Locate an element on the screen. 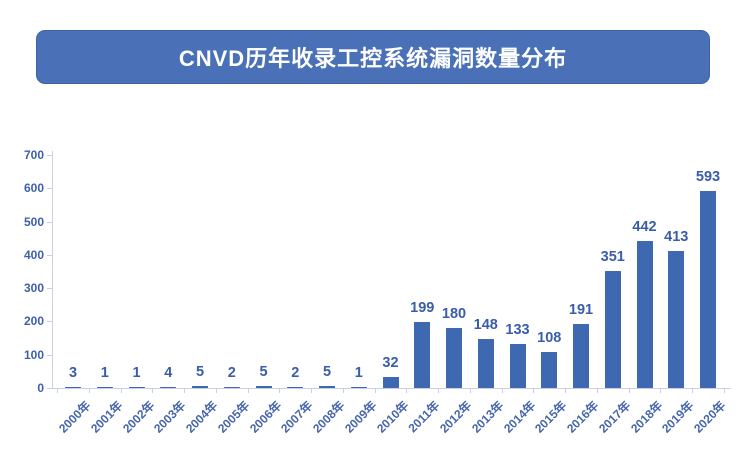 This screenshot has height=467, width=750. y-axis-tick-label: 400 is located at coordinates (33, 254).